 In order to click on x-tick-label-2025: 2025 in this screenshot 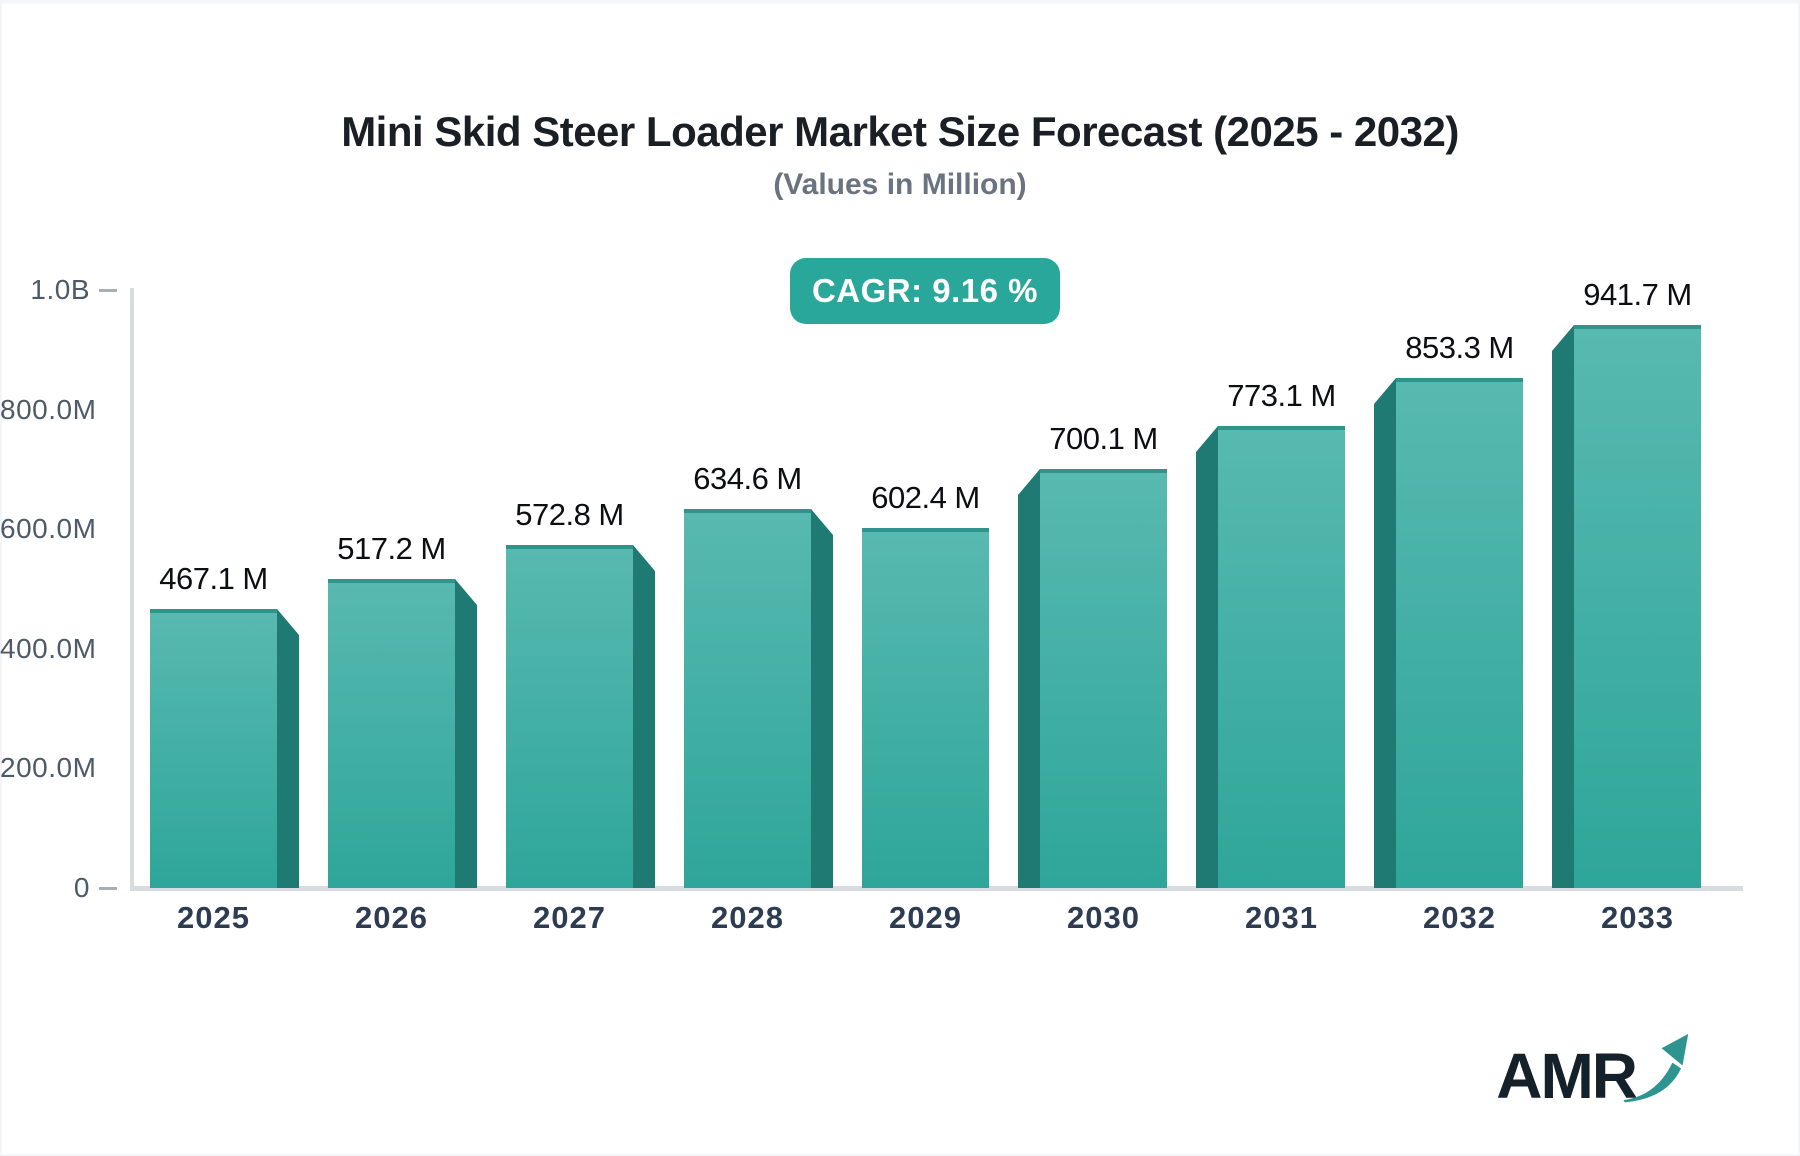, I will do `click(213, 917)`.